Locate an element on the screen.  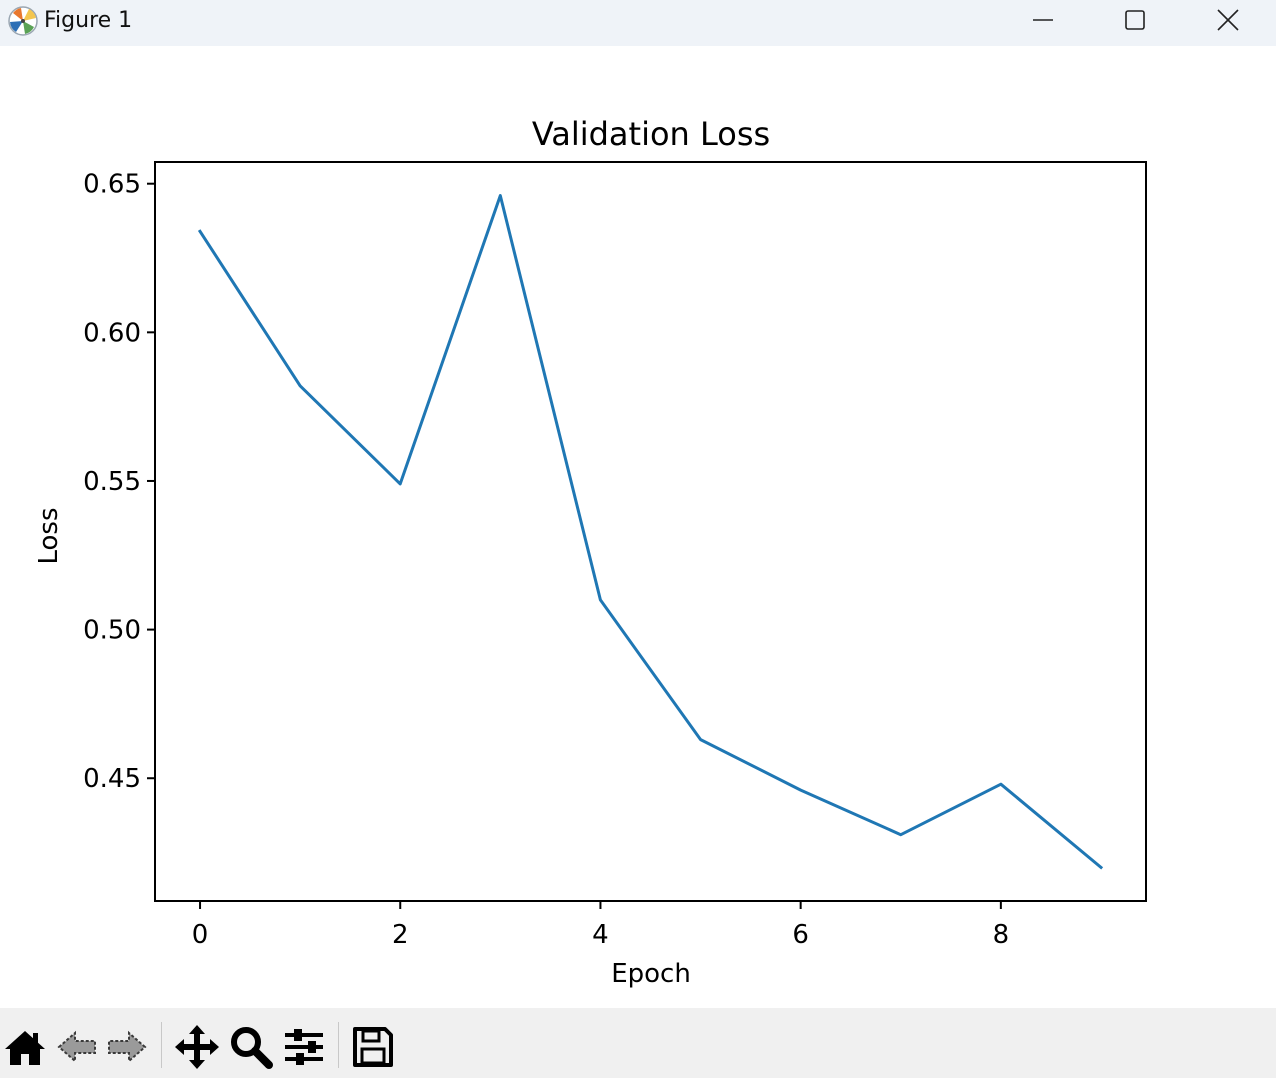
x-tick-label: 6 is located at coordinates (800, 935).